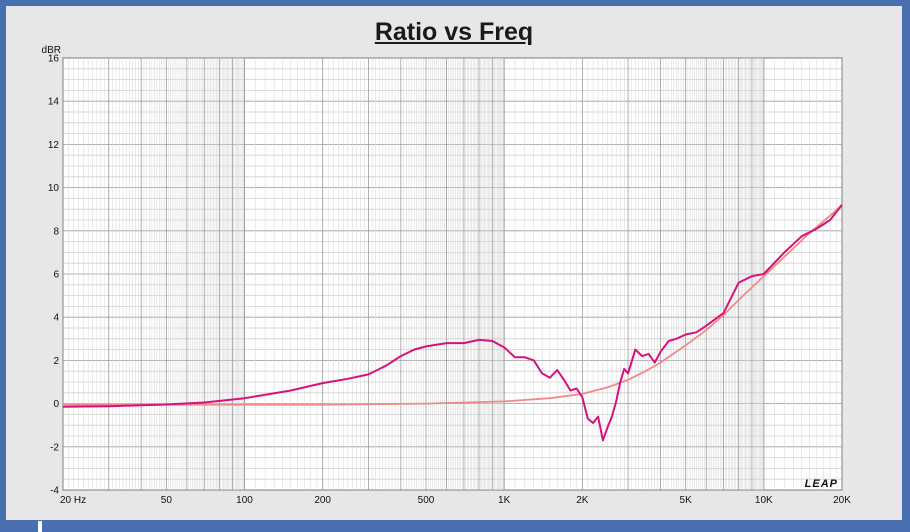  I want to click on y-tick-label: 14, so click(54, 102).